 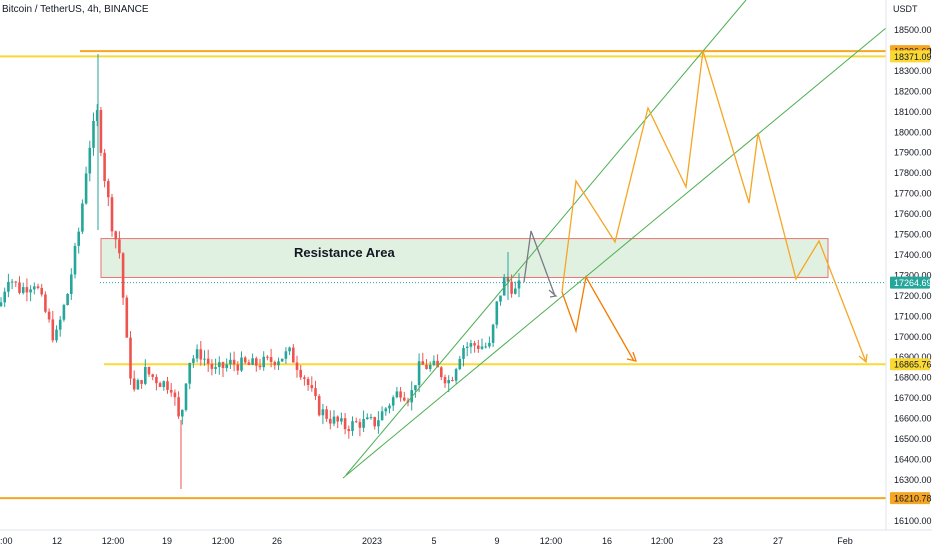 What do you see at coordinates (913, 153) in the screenshot?
I see `price-tick-label: 17900.00` at bounding box center [913, 153].